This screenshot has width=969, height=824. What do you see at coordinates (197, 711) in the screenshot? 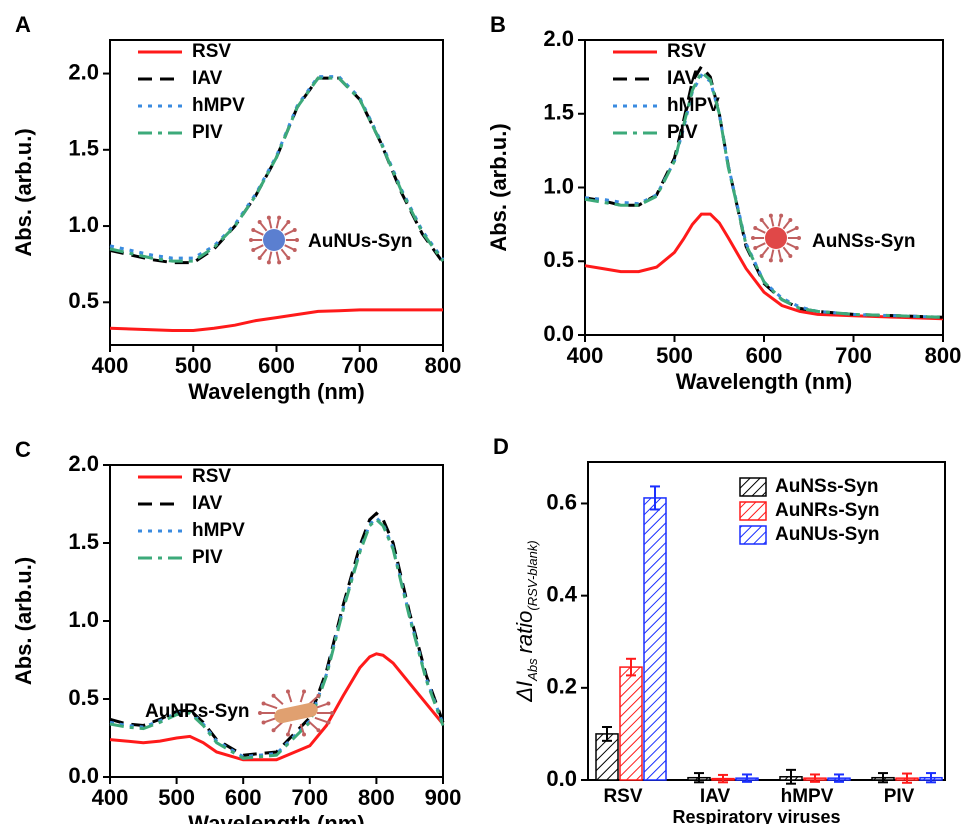
I see `annotation: AuNRs-Syn` at bounding box center [197, 711].